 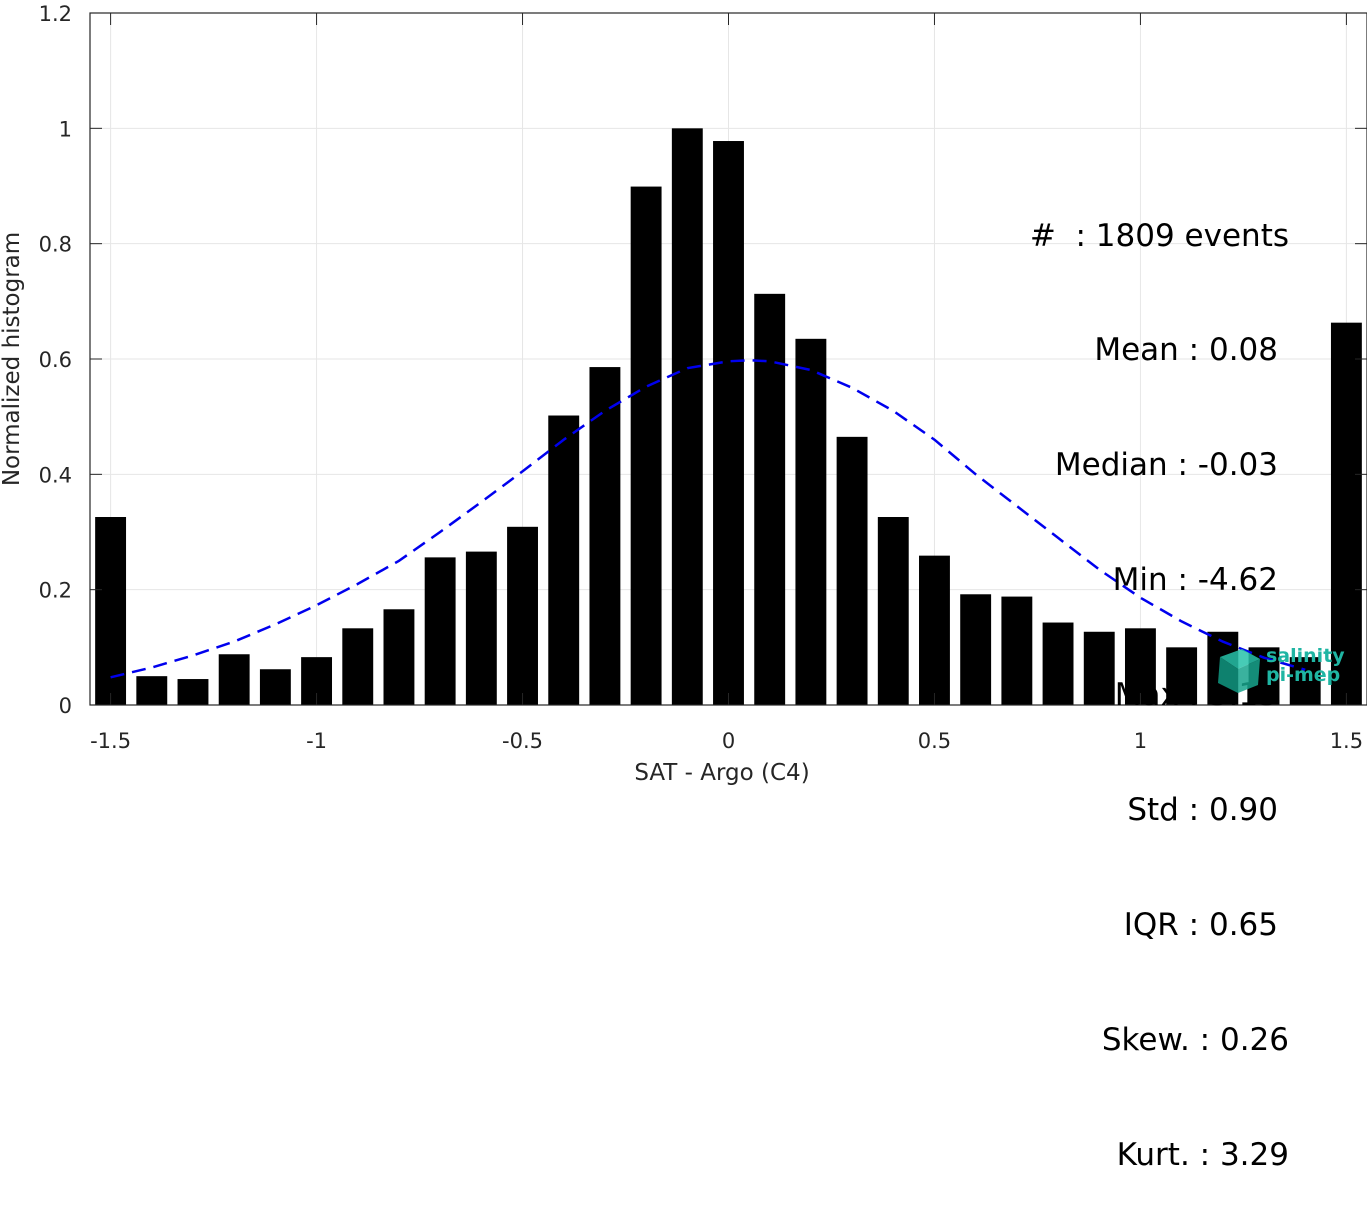 What do you see at coordinates (934, 741) in the screenshot?
I see `x-tick-label: 0.5` at bounding box center [934, 741].